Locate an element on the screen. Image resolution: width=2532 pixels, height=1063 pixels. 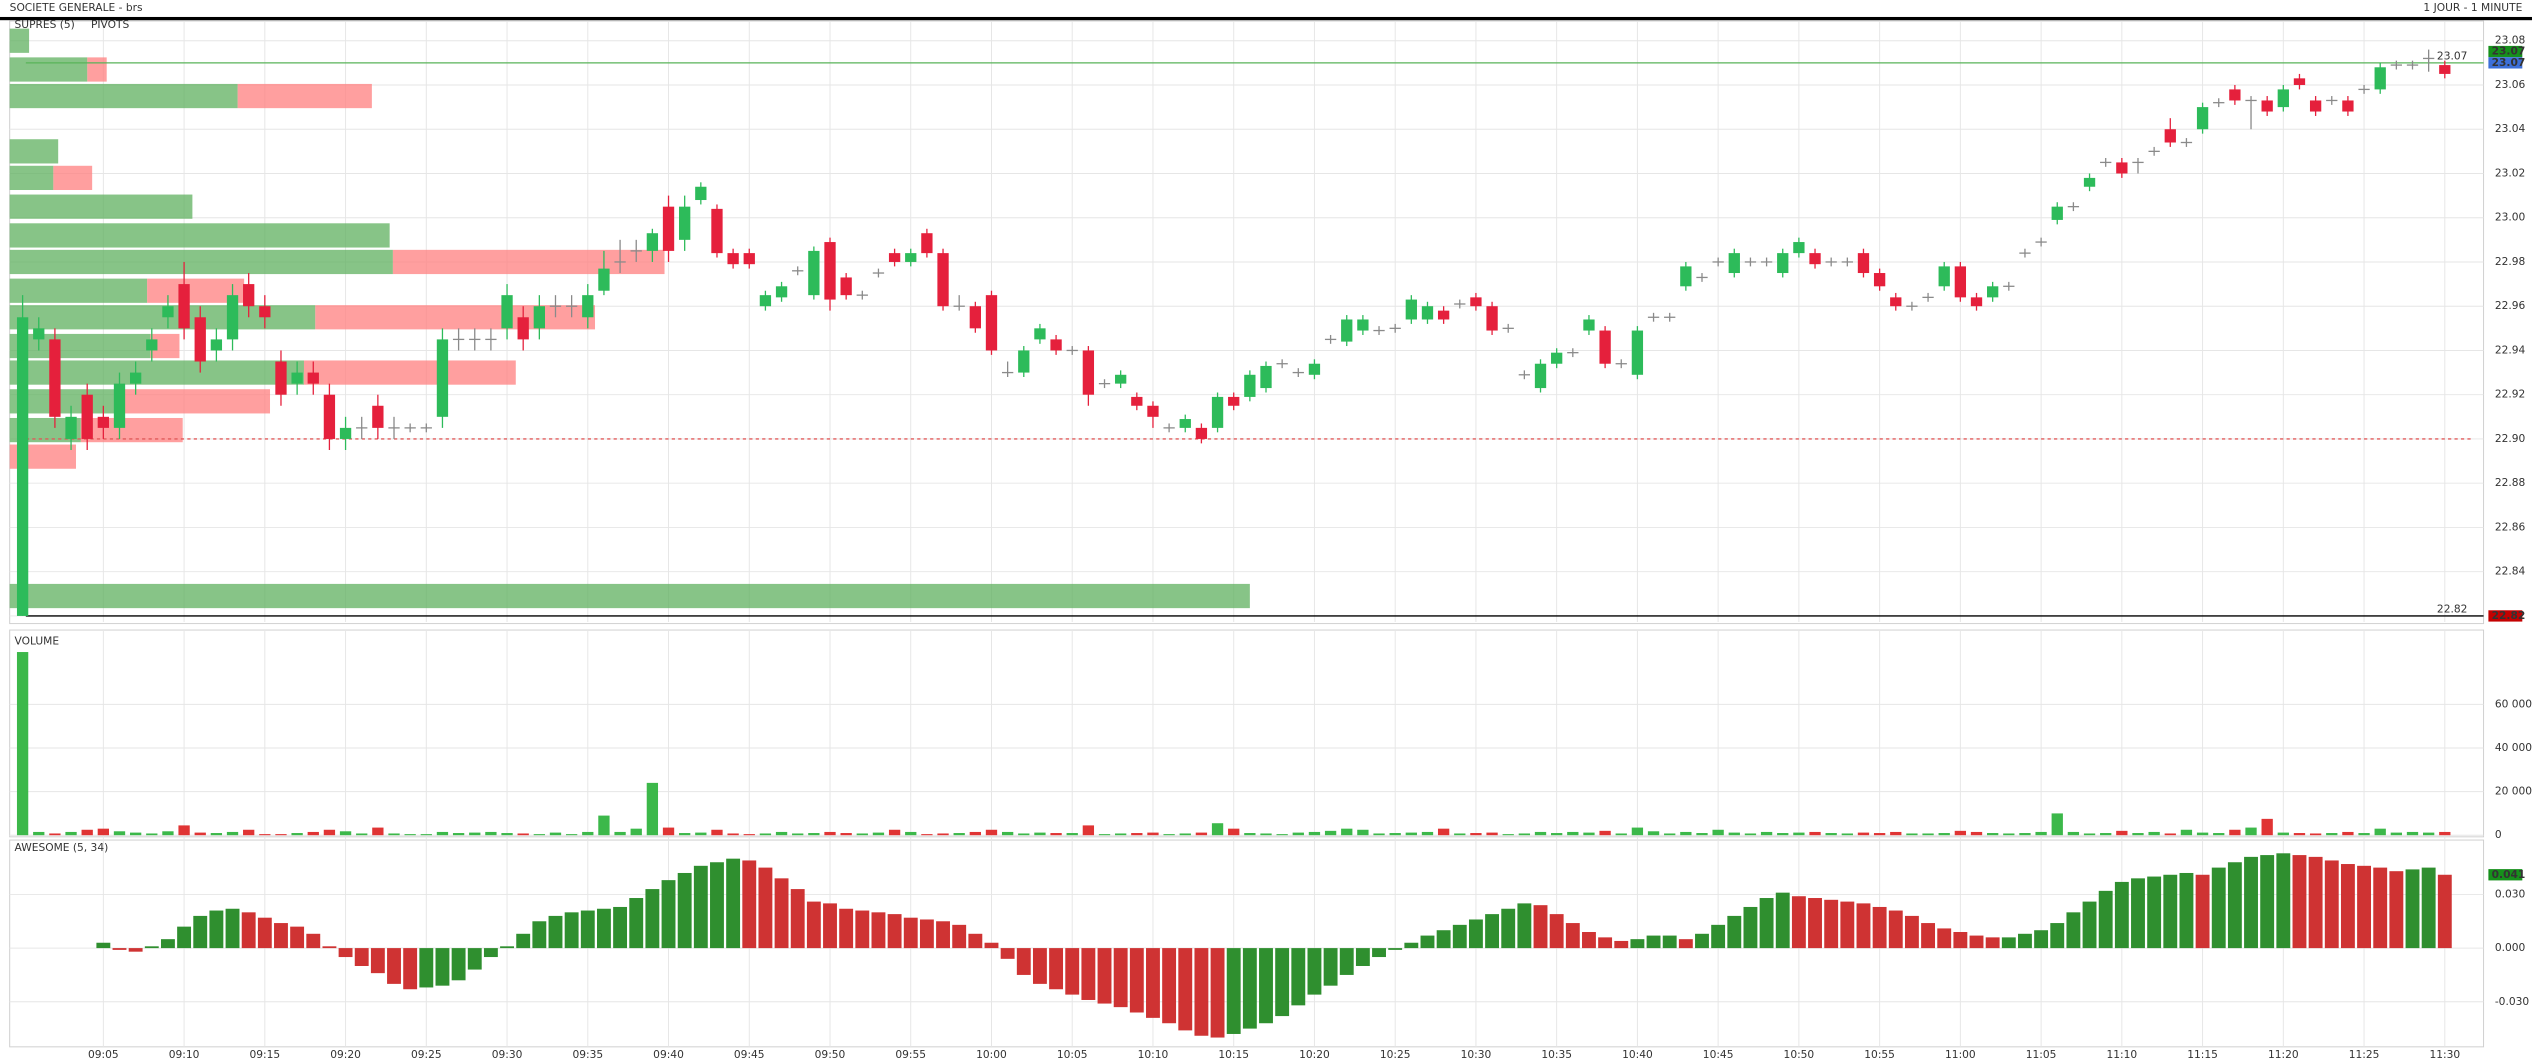
y-tick-label: 0.000 is located at coordinates (2510, 947).